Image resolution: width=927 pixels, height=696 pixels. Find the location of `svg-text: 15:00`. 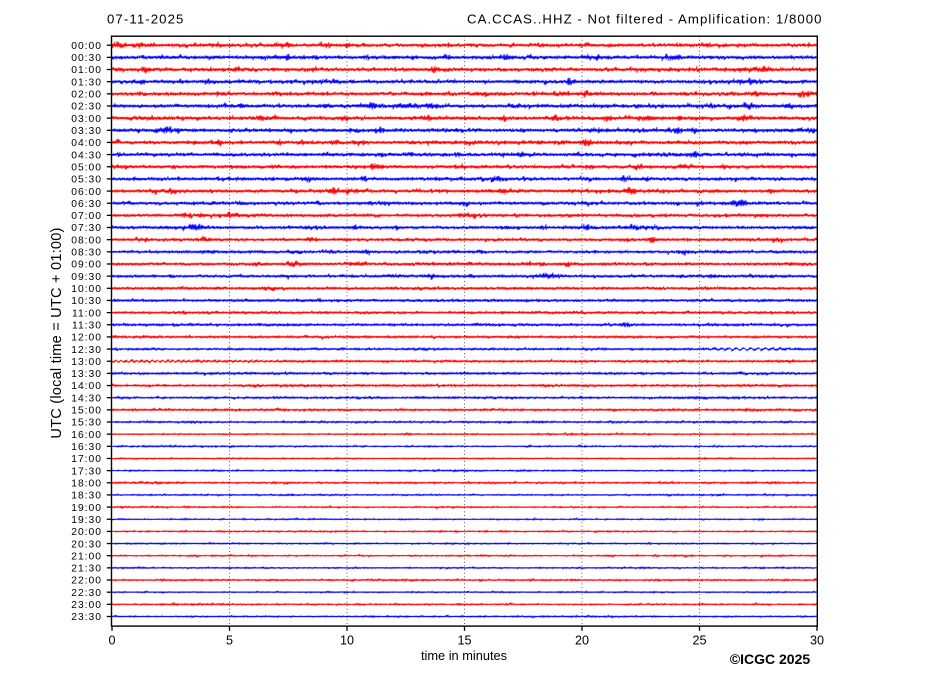

svg-text: 15:00 is located at coordinates (86, 411).